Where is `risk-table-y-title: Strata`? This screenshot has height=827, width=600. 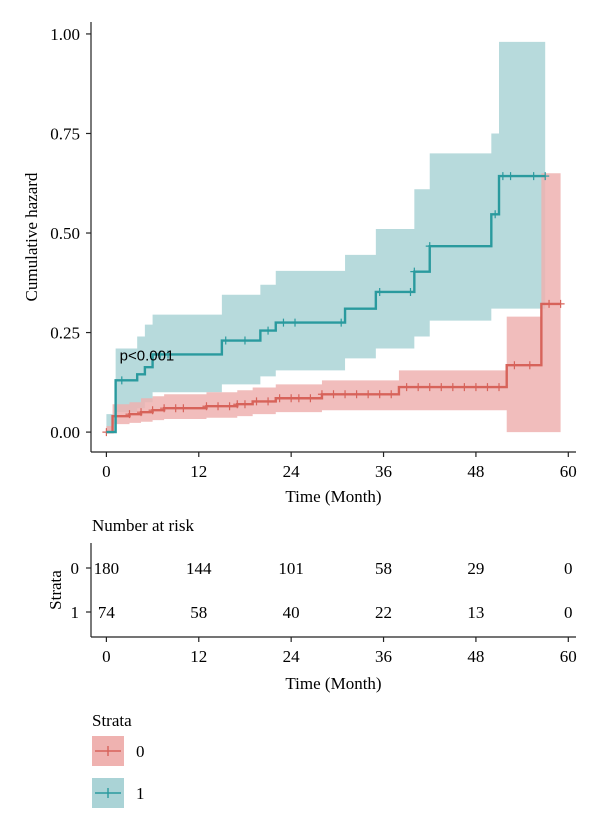
risk-table-y-title: Strata is located at coordinates (55, 590).